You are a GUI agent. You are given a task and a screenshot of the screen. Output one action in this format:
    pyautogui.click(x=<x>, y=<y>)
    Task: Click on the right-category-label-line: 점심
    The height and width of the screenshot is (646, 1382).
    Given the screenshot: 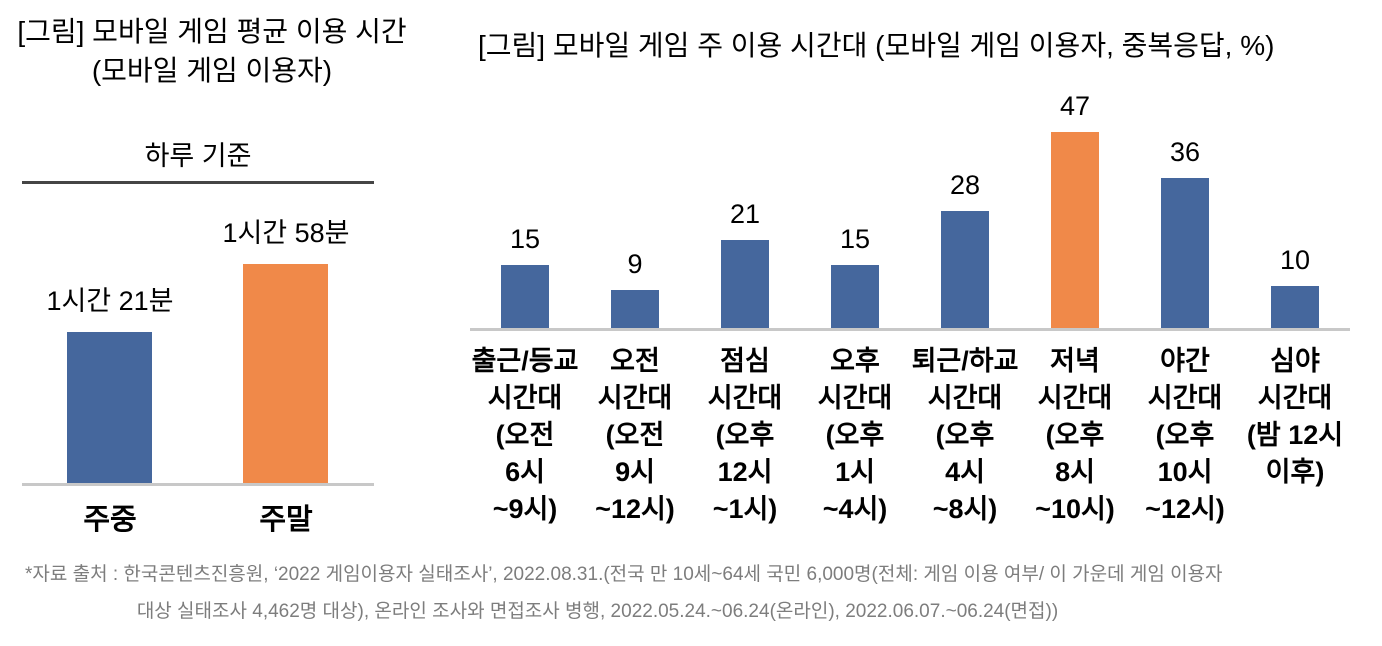 What is the action you would take?
    pyautogui.click(x=745, y=361)
    